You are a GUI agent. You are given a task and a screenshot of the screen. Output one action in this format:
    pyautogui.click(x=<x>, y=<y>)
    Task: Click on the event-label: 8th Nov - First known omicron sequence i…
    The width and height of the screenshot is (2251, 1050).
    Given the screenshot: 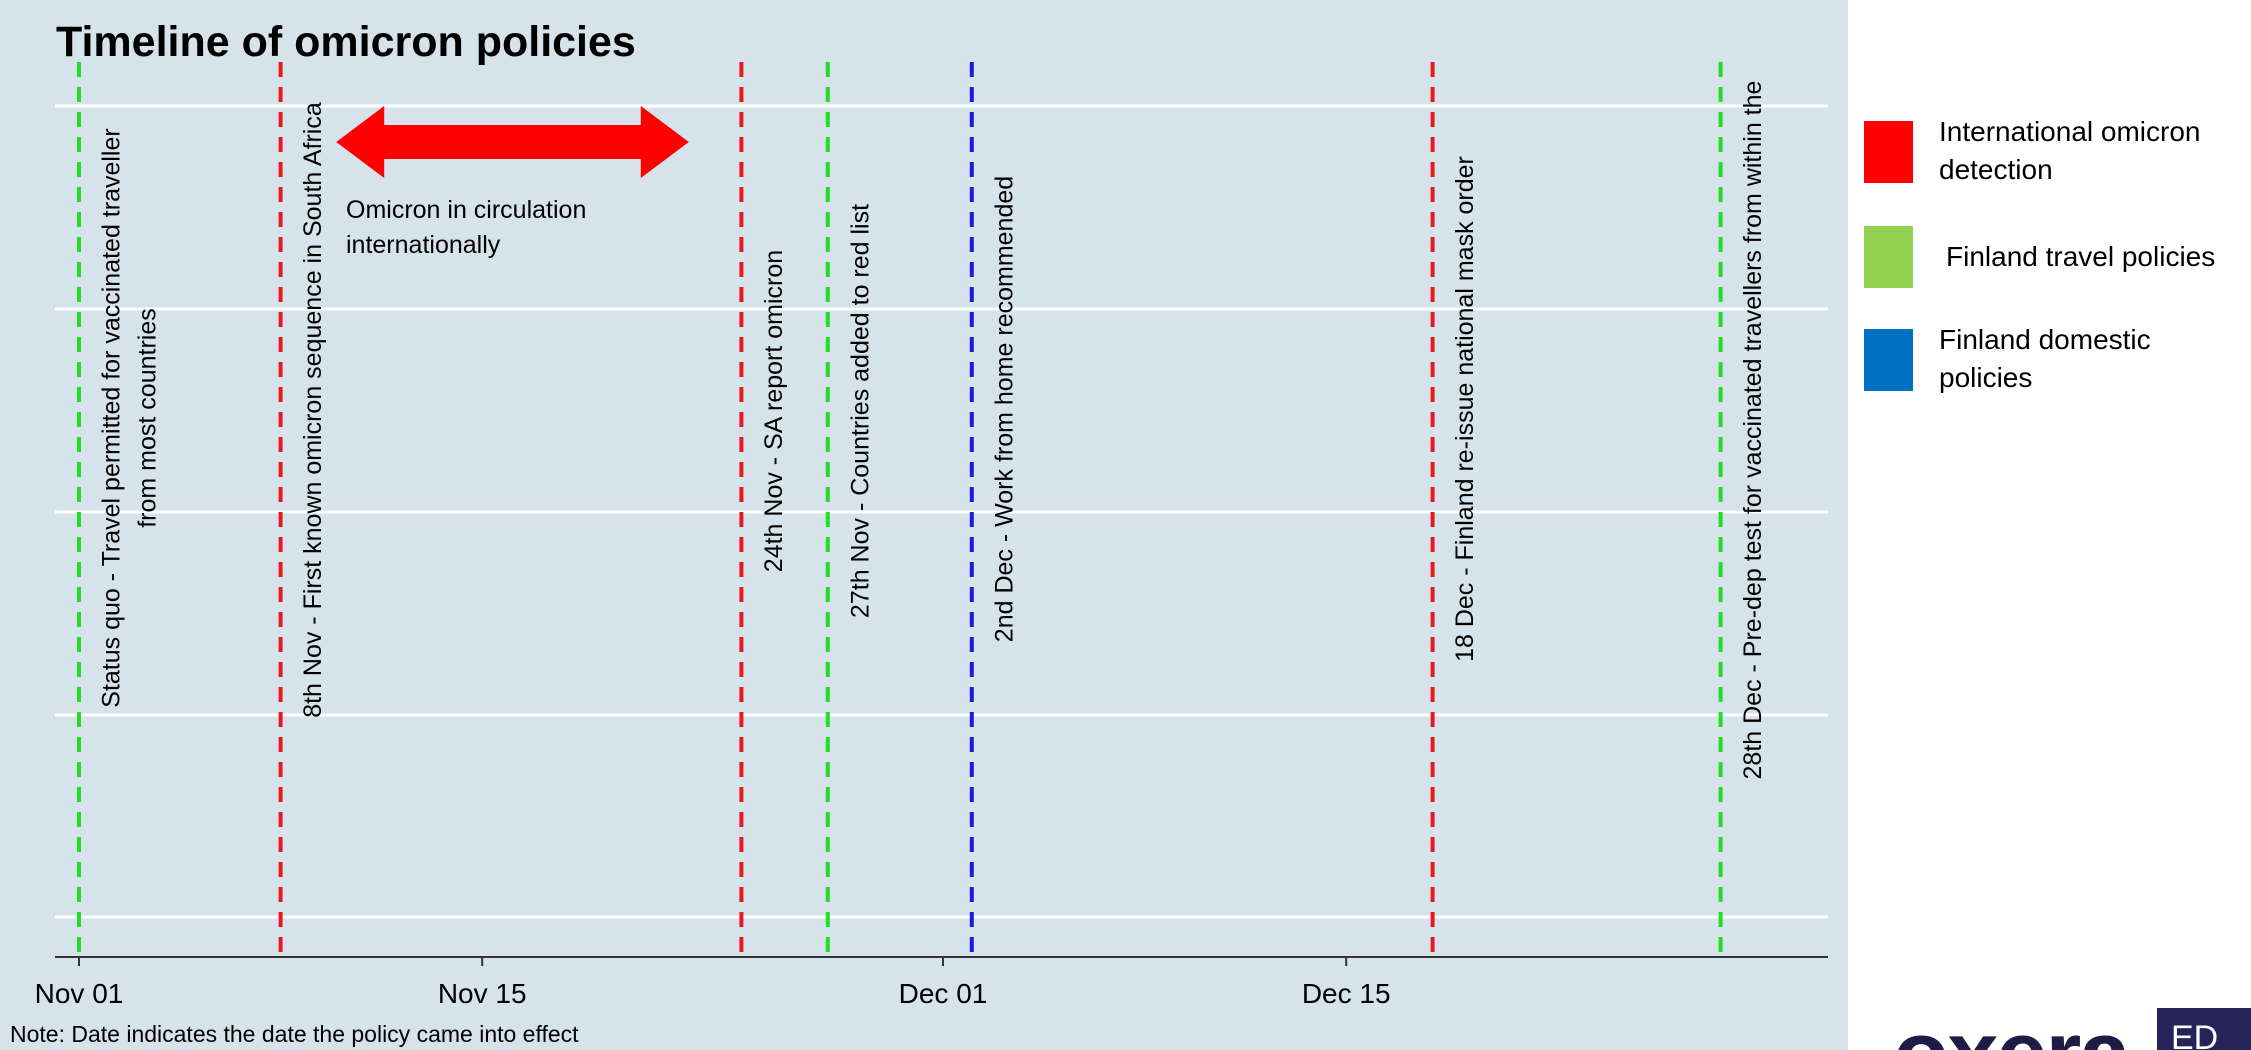 What is the action you would take?
    pyautogui.click(x=313, y=410)
    